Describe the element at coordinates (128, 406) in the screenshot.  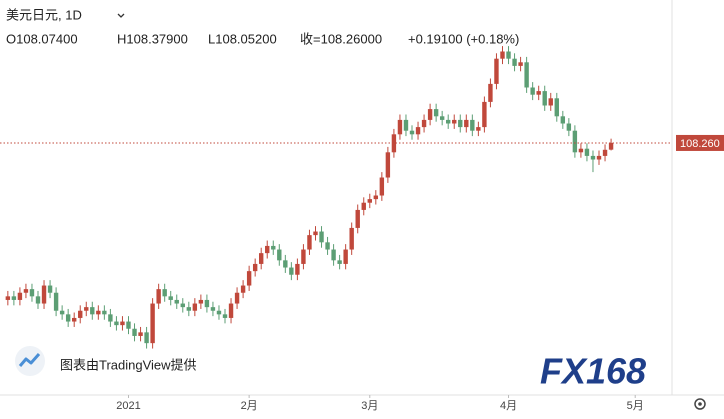
I see `x-tick-label: 2021` at that location.